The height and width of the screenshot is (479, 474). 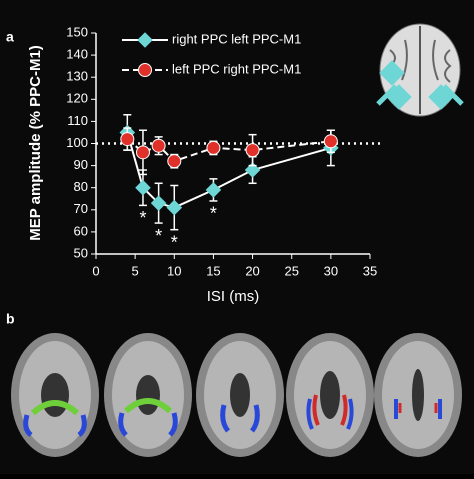 What do you see at coordinates (77, 98) in the screenshot?
I see `y-tick-label: 120` at bounding box center [77, 98].